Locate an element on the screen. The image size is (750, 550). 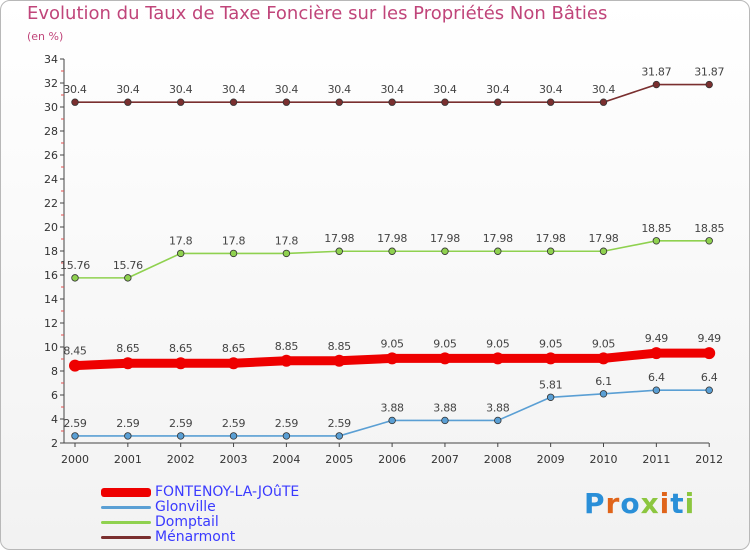
data-label: 8.45 is located at coordinates (75, 351).